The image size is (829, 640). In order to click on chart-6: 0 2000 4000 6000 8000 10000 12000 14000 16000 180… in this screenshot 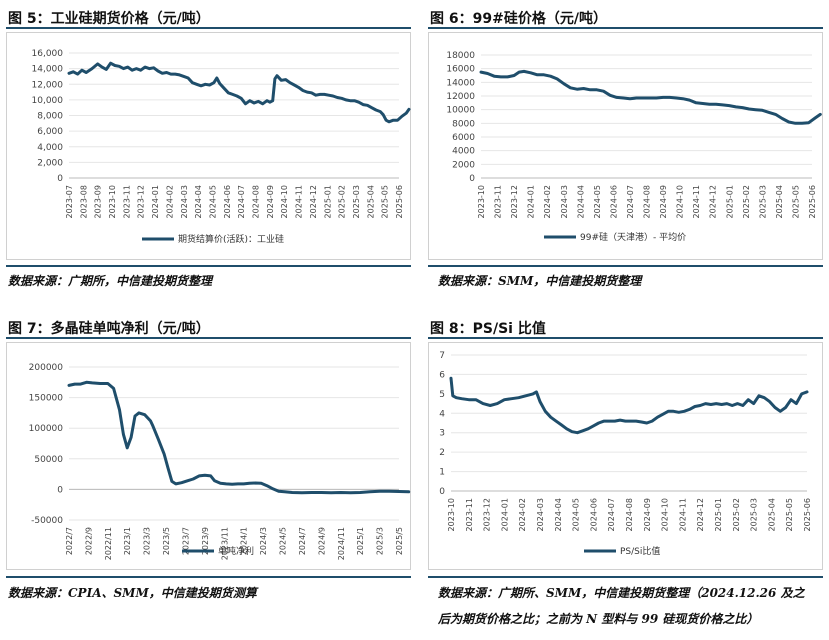, I will do `click(634, 147)`.